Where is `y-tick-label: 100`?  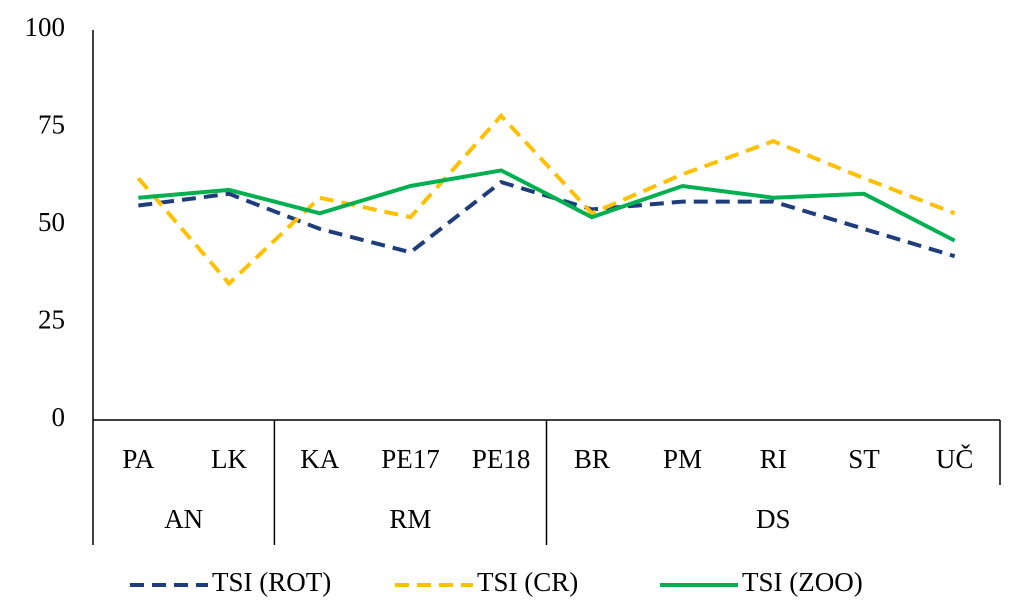 y-tick-label: 100 is located at coordinates (45, 27).